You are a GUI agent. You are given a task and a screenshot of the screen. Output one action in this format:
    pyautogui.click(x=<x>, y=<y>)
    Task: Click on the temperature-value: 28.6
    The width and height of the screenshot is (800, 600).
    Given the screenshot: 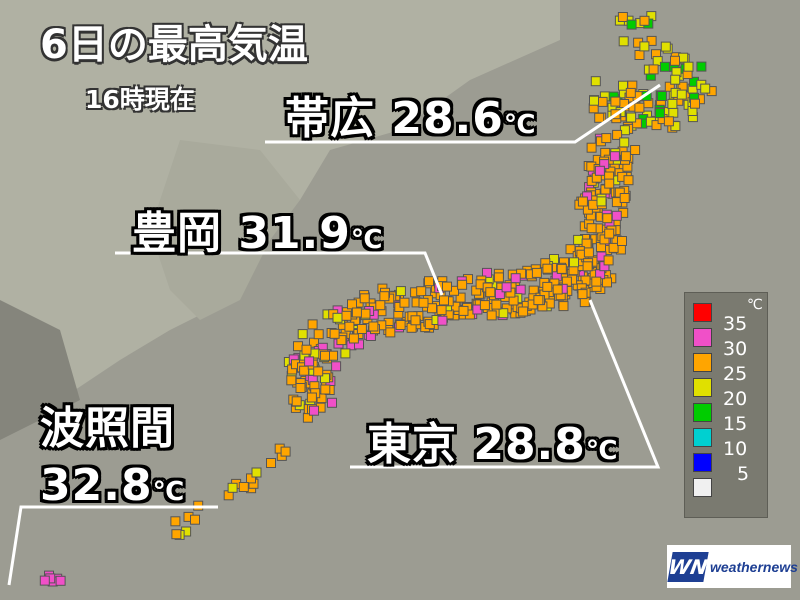 What is the action you would take?
    pyautogui.click(x=447, y=118)
    